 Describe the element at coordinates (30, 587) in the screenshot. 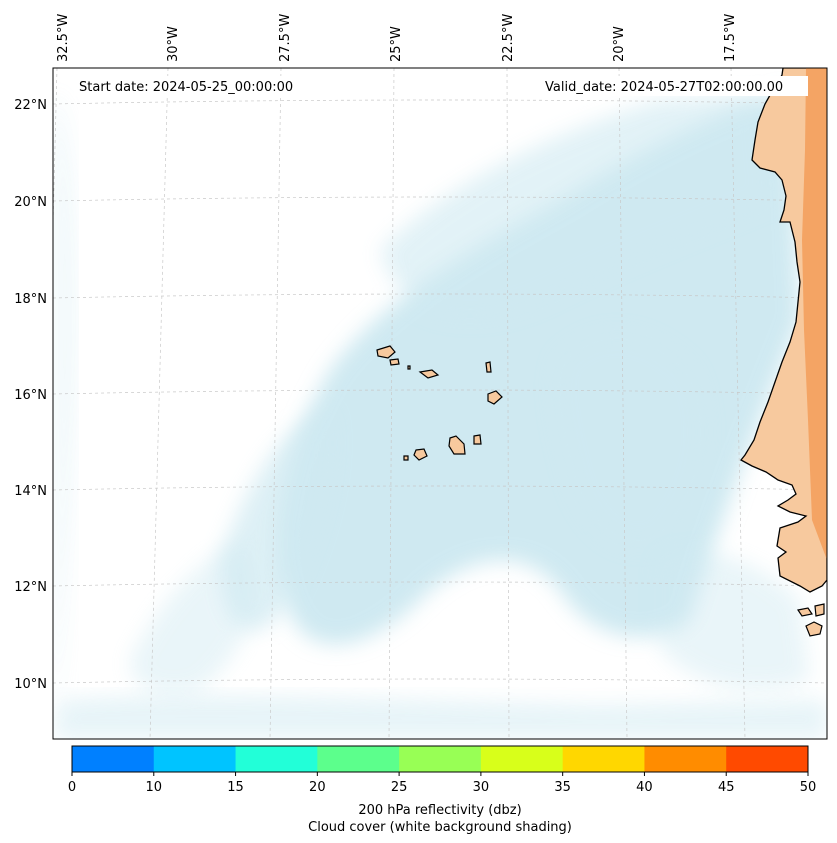

I see `lat-label-12n: 12°N` at that location.